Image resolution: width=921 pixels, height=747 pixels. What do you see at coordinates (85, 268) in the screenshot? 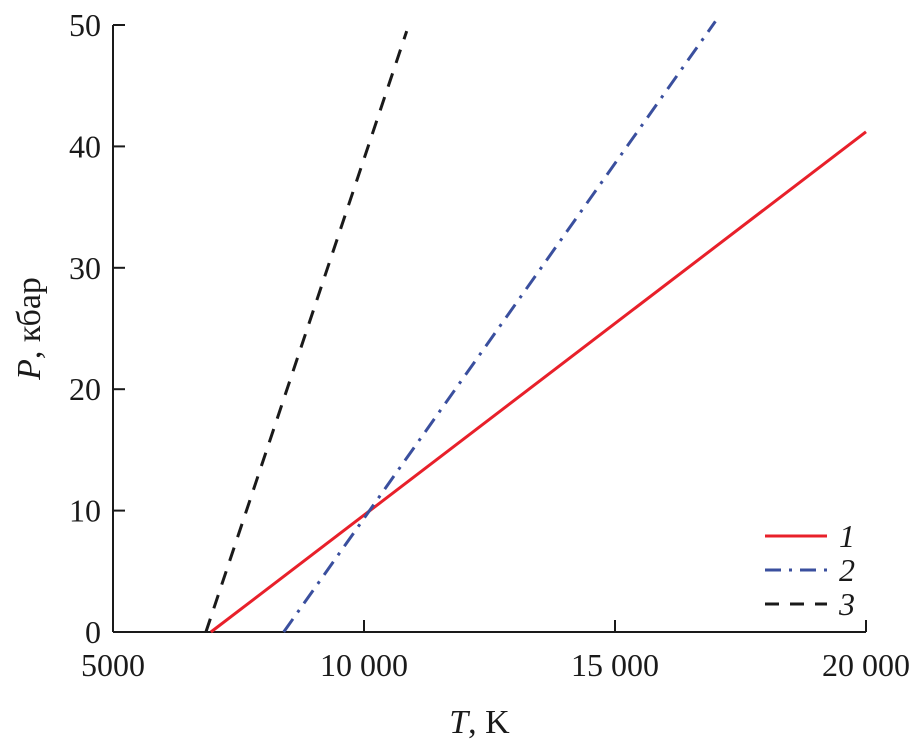
I see `y-tick-label: 30` at bounding box center [85, 268].